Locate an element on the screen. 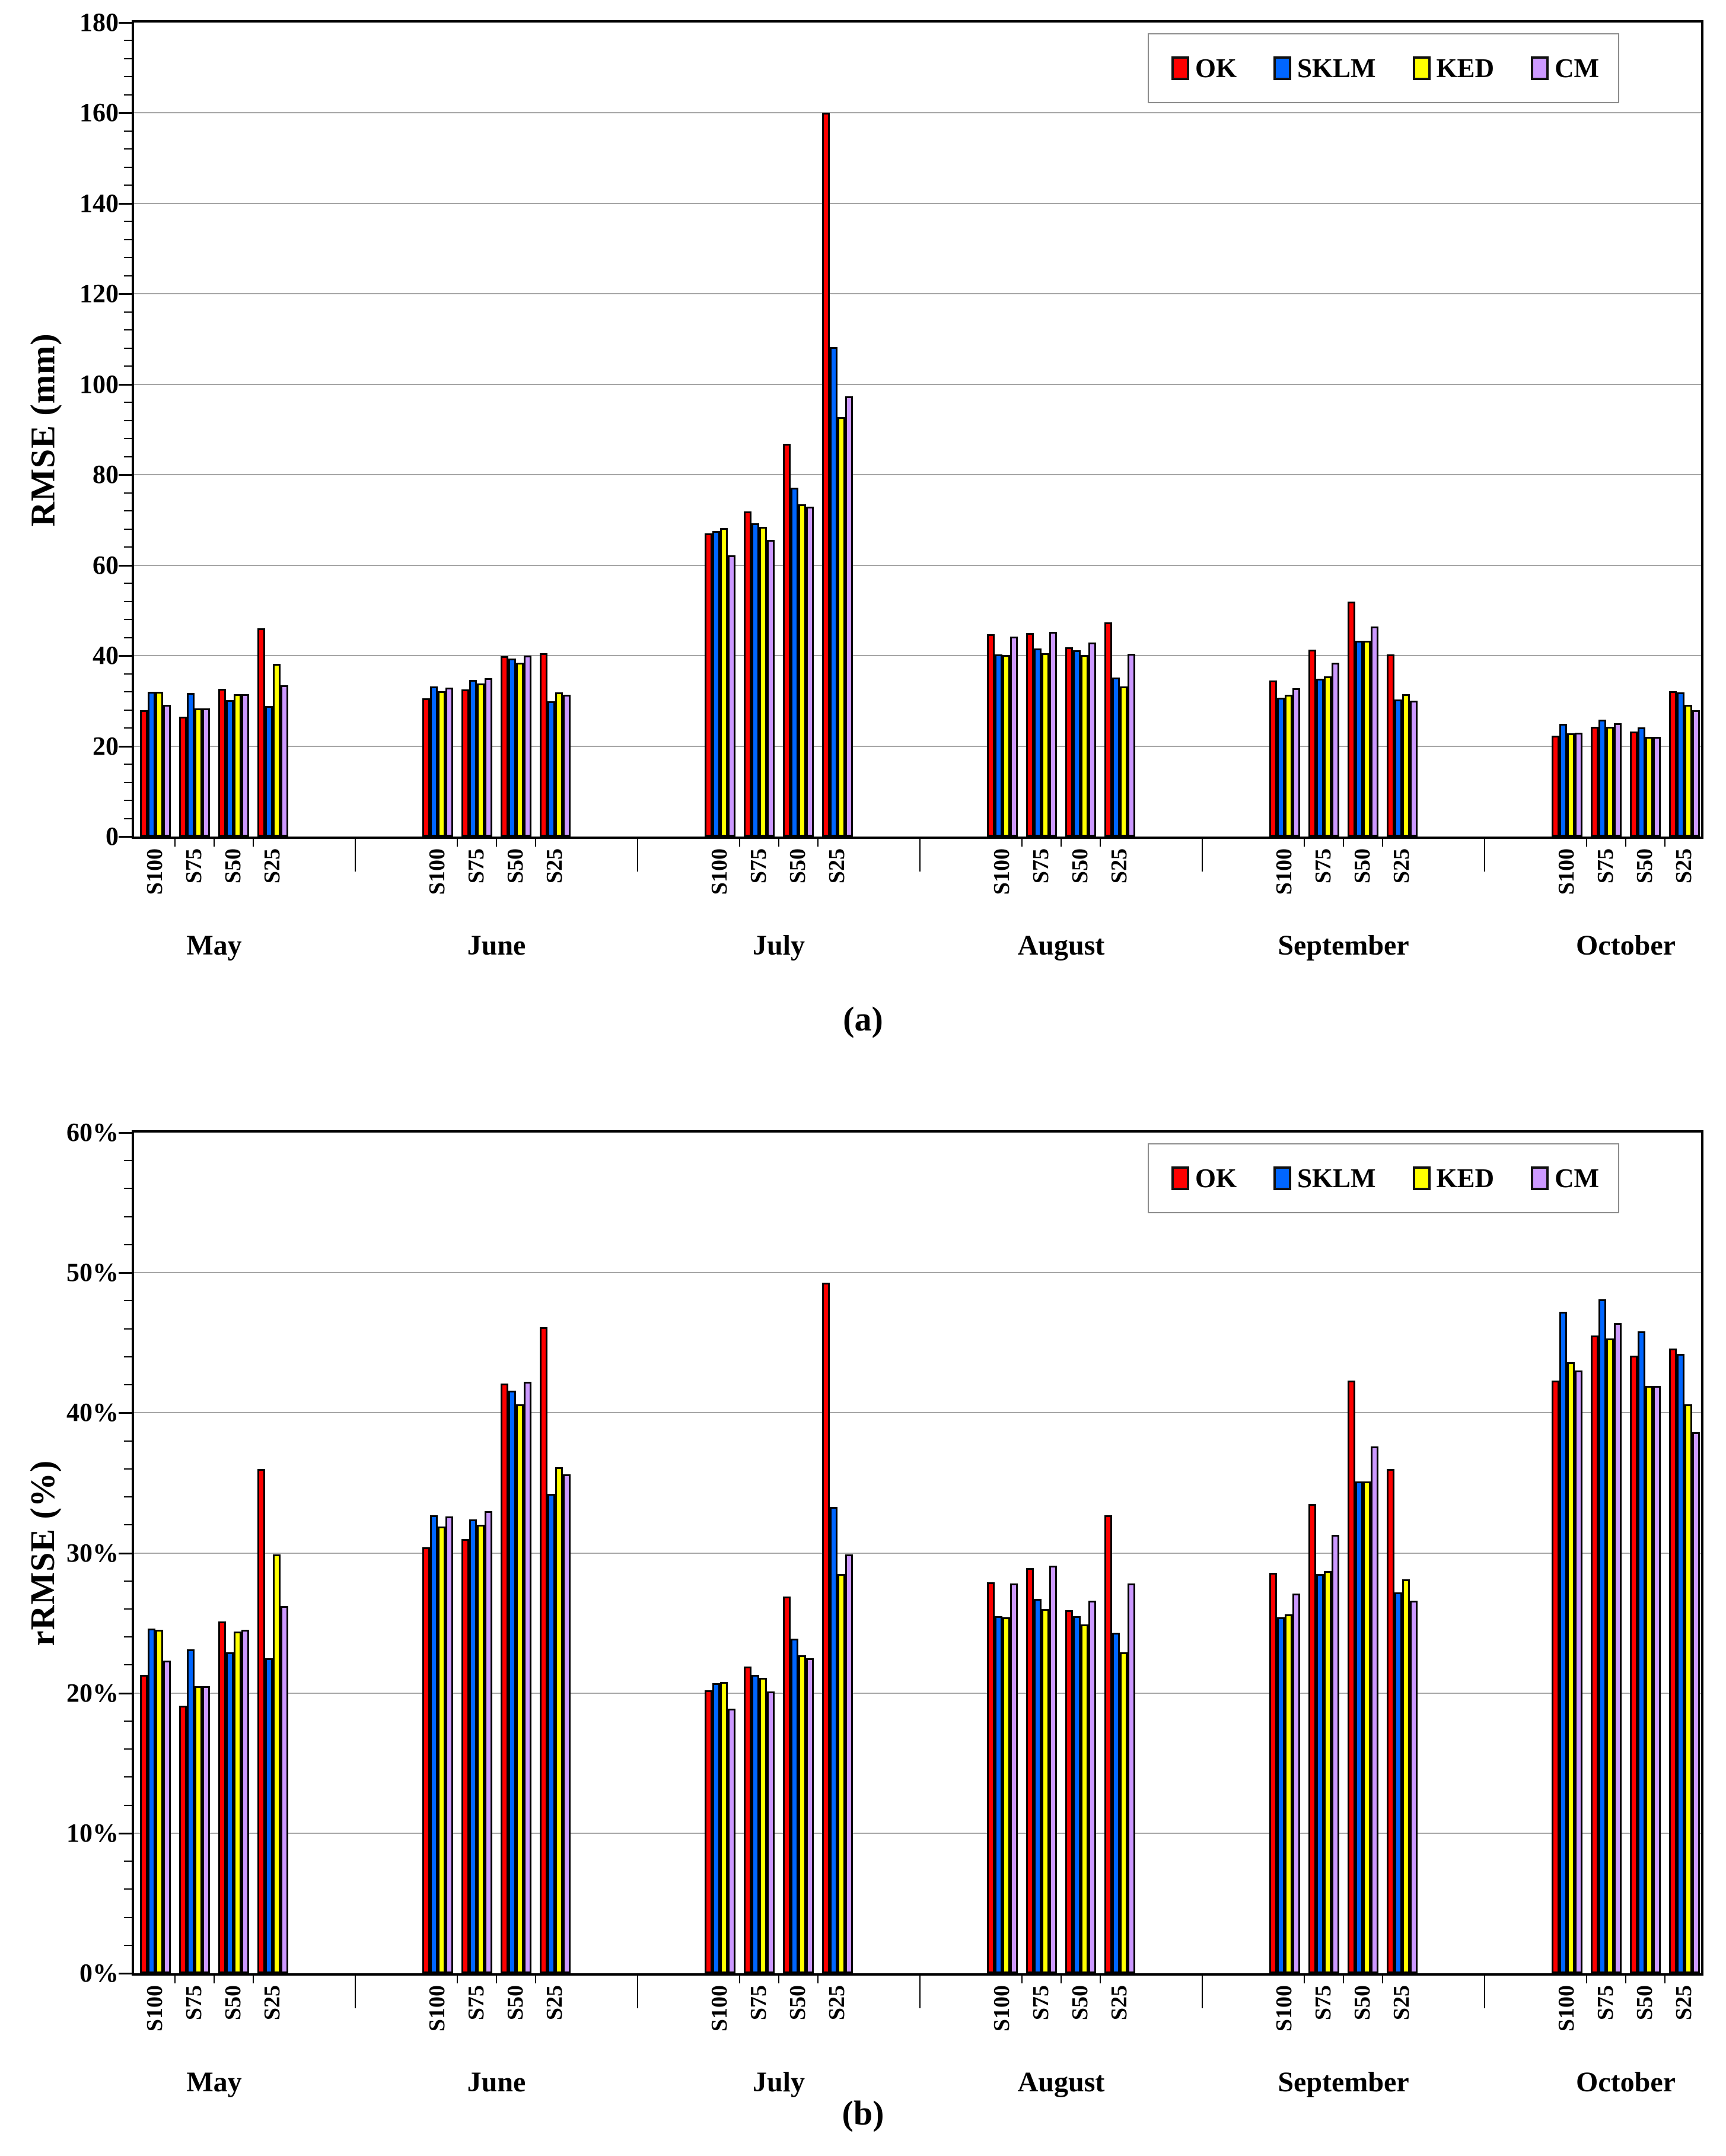 The width and height of the screenshot is (1726, 2156). month-label-October: October is located at coordinates (1626, 2082).